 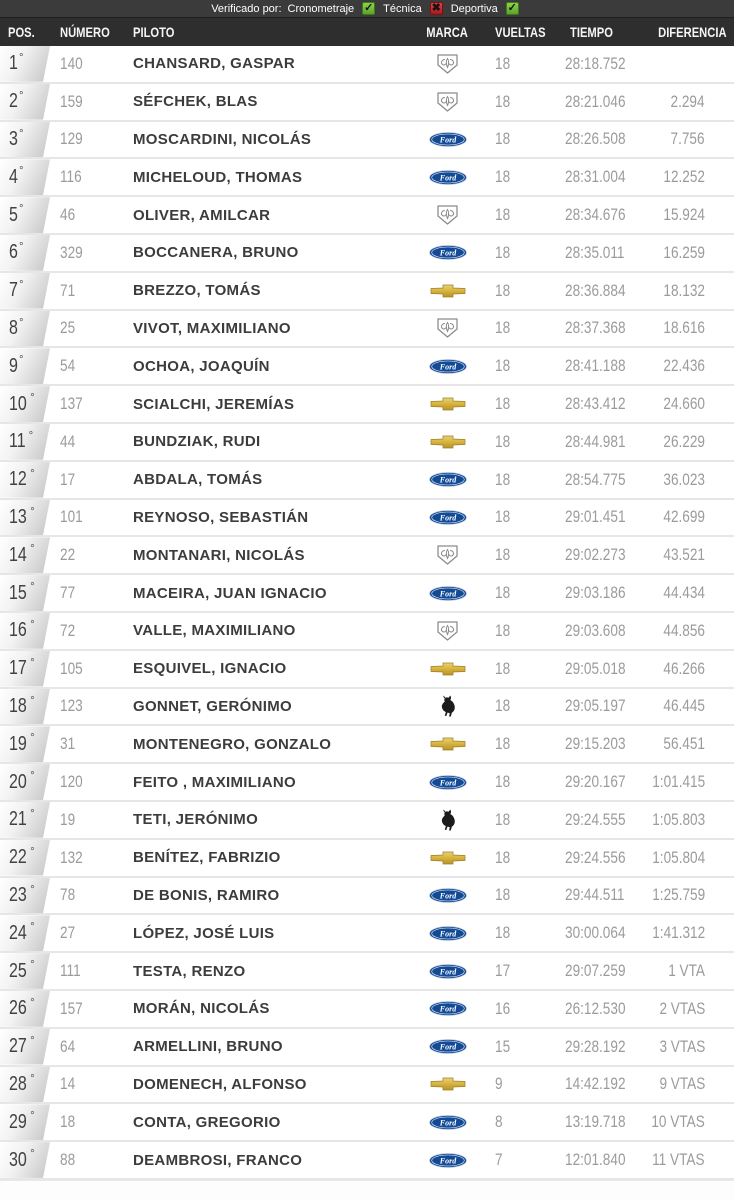 I want to click on position-badge: 4 °, so click(x=25, y=177).